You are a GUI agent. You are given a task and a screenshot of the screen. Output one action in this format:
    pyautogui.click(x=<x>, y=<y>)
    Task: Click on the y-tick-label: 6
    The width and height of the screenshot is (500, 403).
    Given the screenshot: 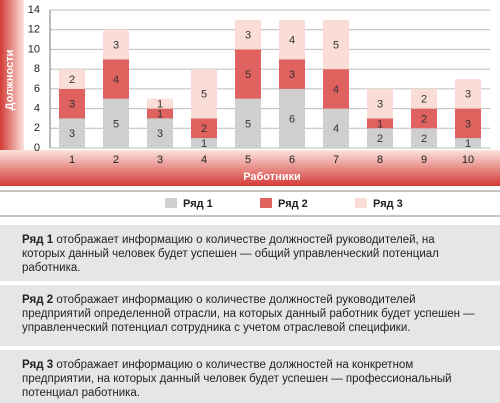 What is the action you would take?
    pyautogui.click(x=37, y=89)
    